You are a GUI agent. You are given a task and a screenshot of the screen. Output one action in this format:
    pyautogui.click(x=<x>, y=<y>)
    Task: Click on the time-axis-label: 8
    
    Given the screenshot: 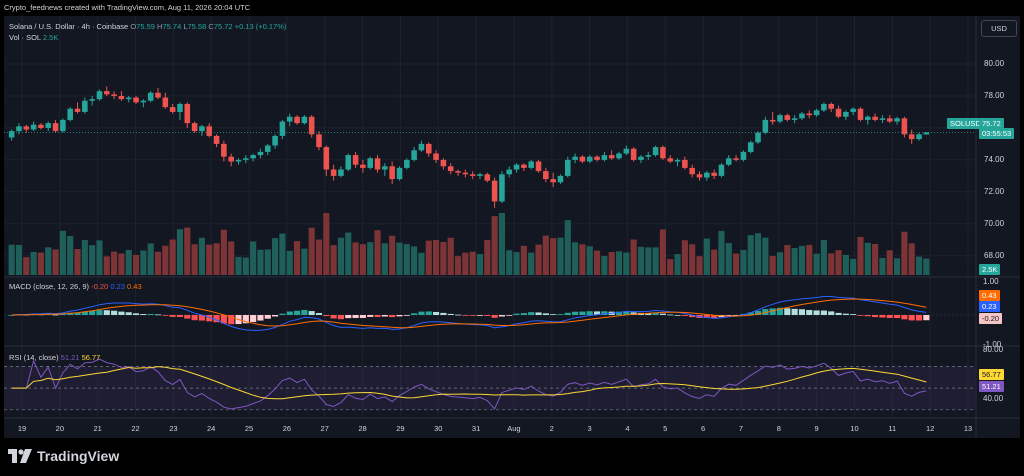 What is the action you would take?
    pyautogui.click(x=778, y=428)
    